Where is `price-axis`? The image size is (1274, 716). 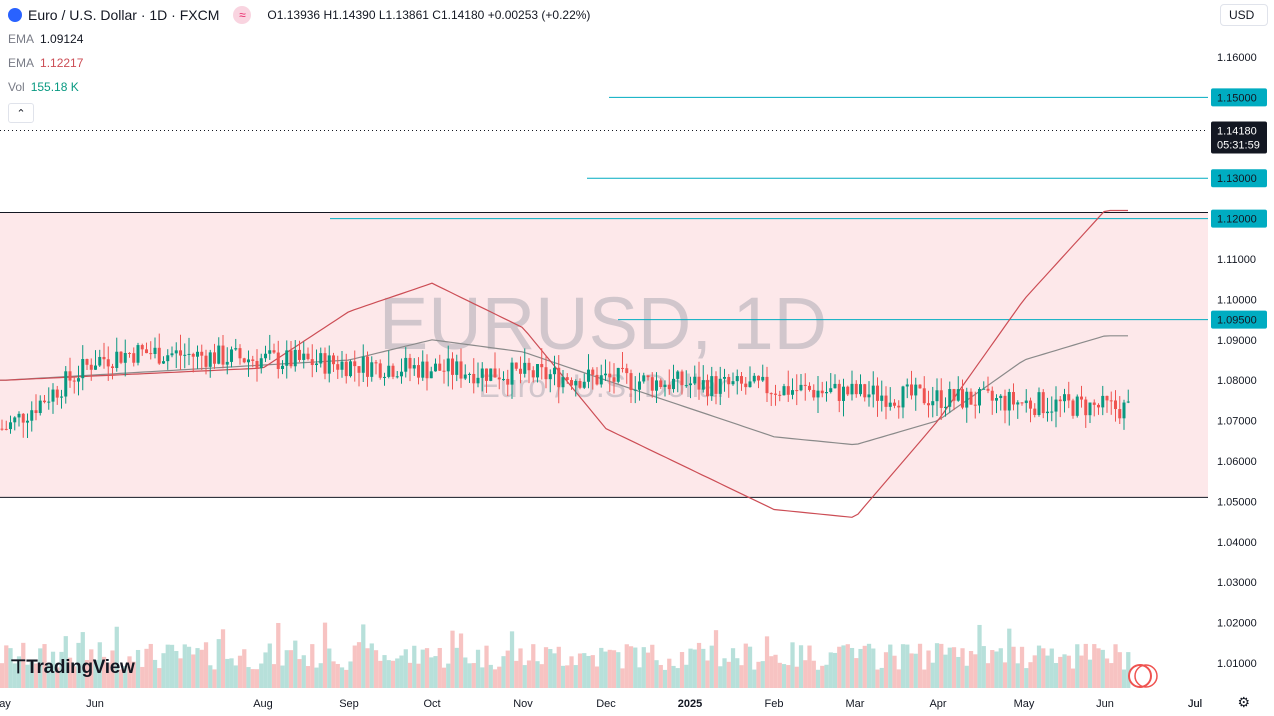
price-axis is located at coordinates (1241, 345).